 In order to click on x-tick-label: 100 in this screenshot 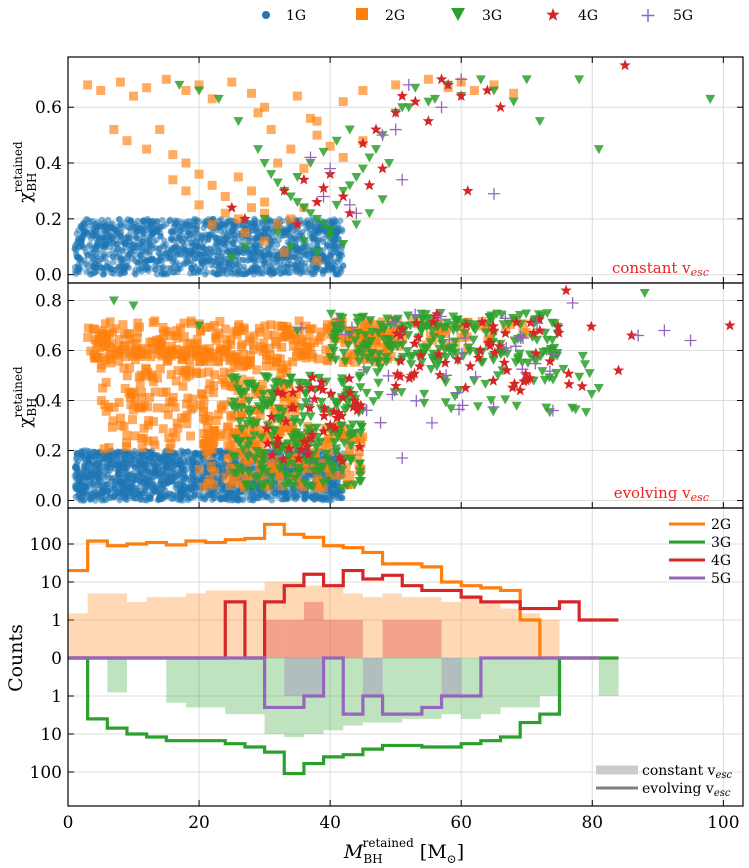, I will do `click(723, 823)`.